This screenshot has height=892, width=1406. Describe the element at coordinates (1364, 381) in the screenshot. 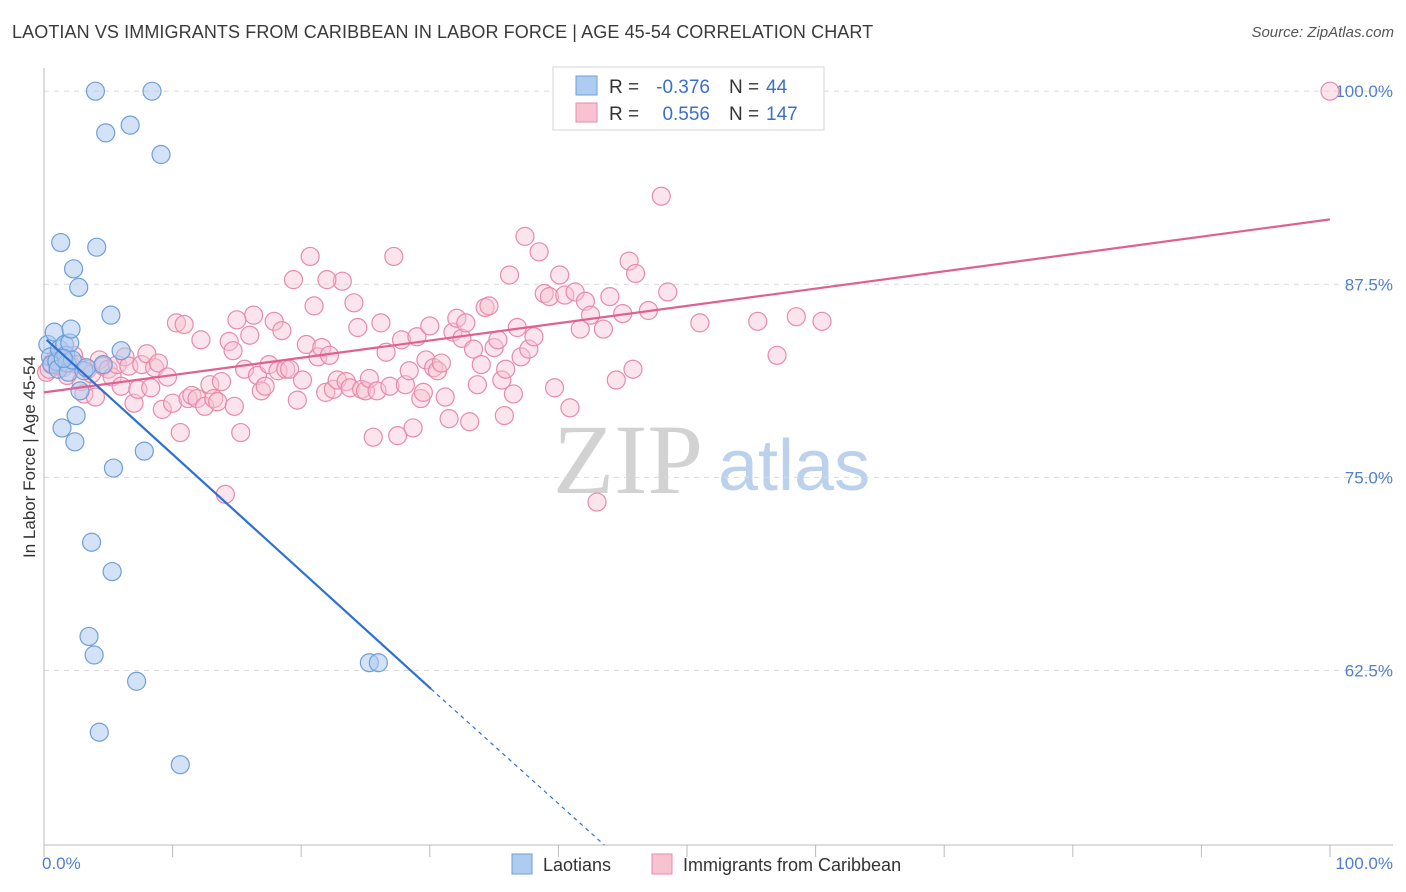

I see `y-axis-tick-labels: 62.5% 75.0% 87.5% 100.0%` at that location.